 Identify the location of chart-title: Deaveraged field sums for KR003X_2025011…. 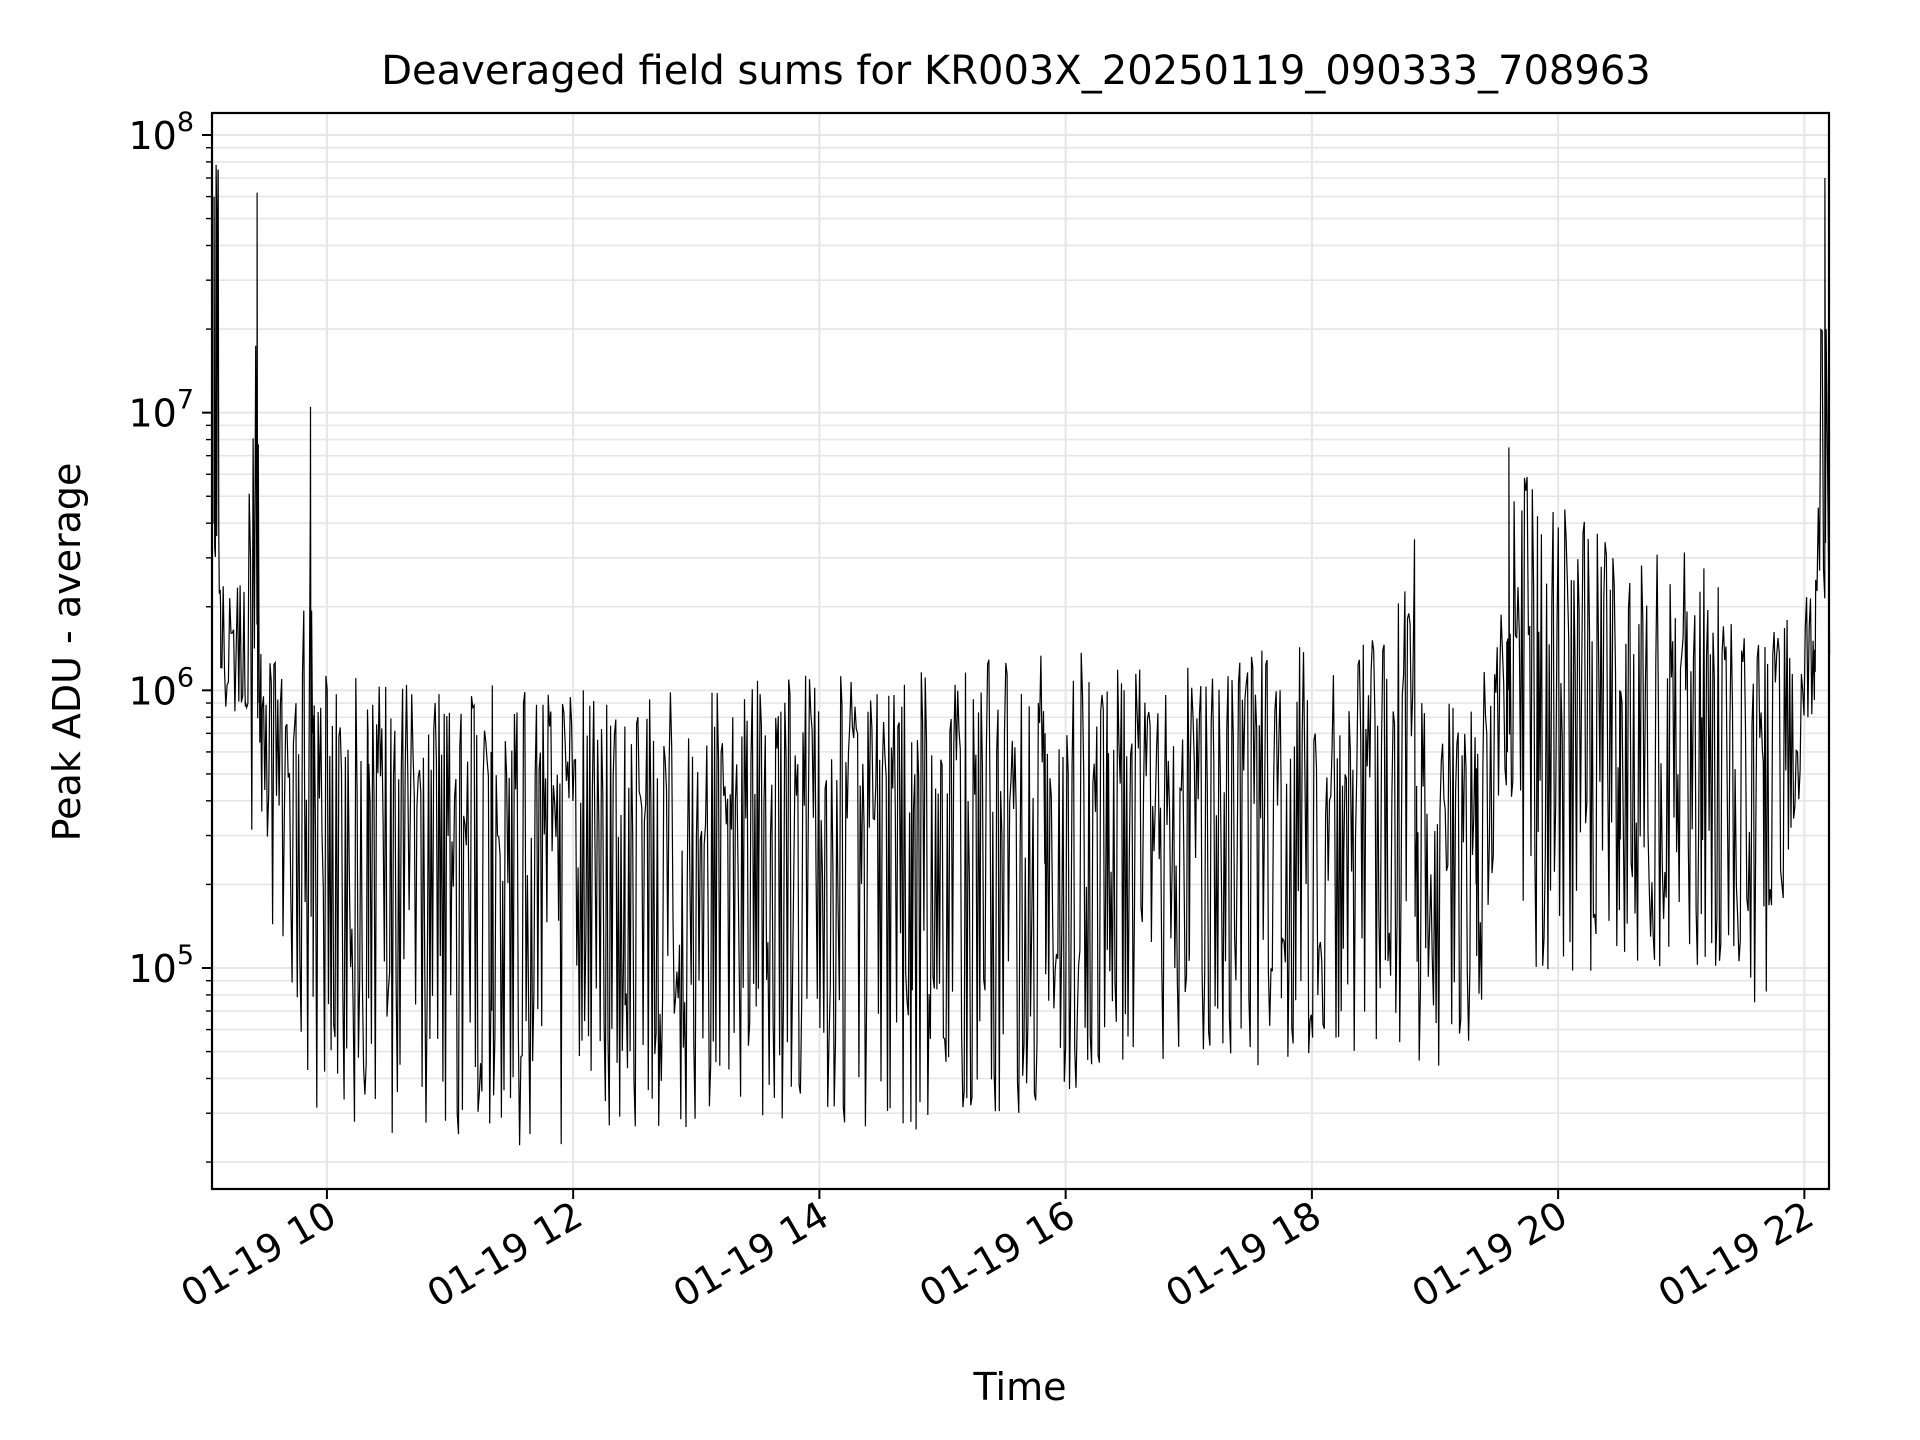
(1015, 71).